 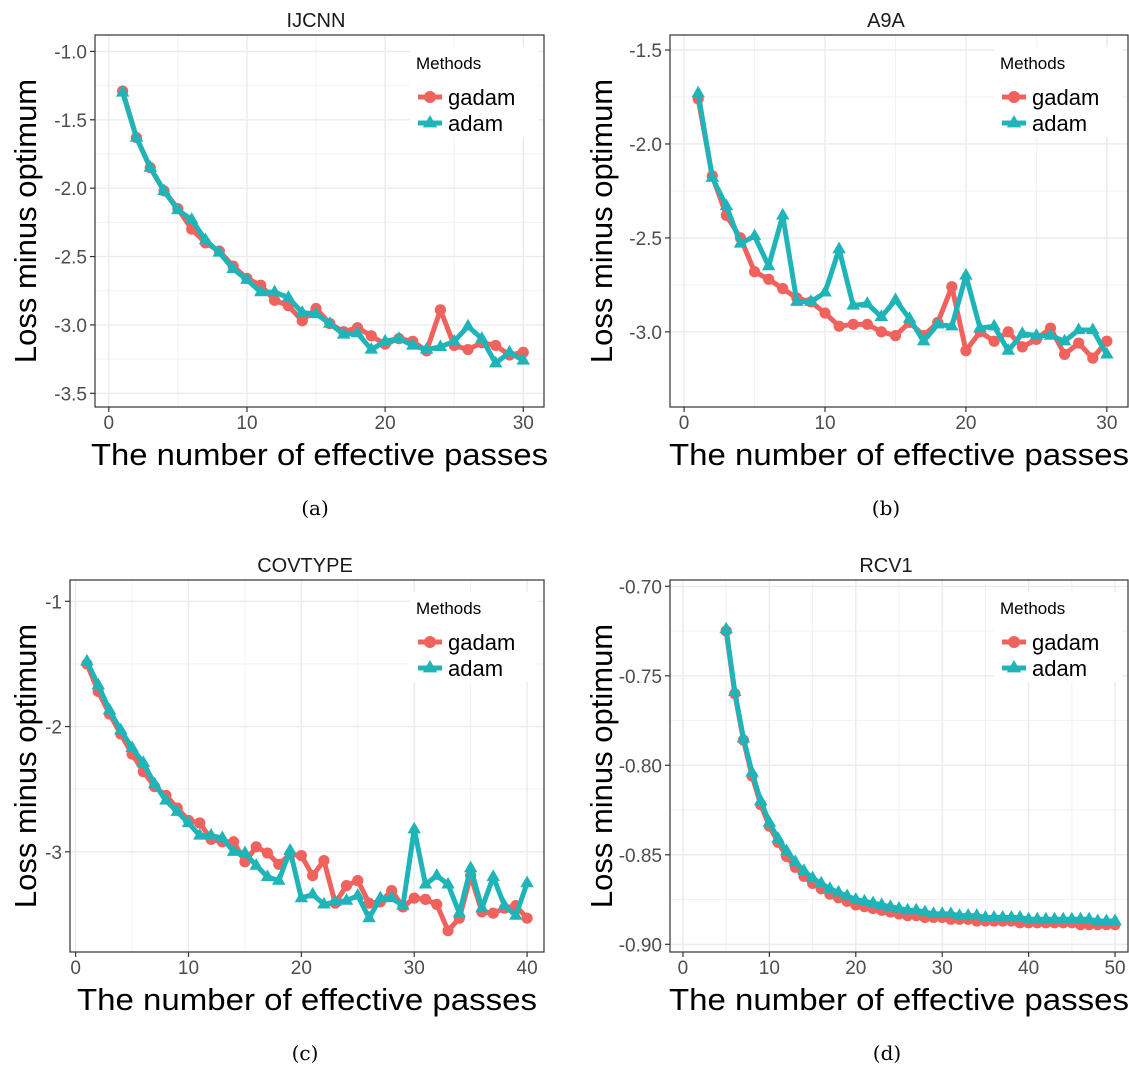 What do you see at coordinates (645, 145) in the screenshot?
I see `y-tick-label: -2.0` at bounding box center [645, 145].